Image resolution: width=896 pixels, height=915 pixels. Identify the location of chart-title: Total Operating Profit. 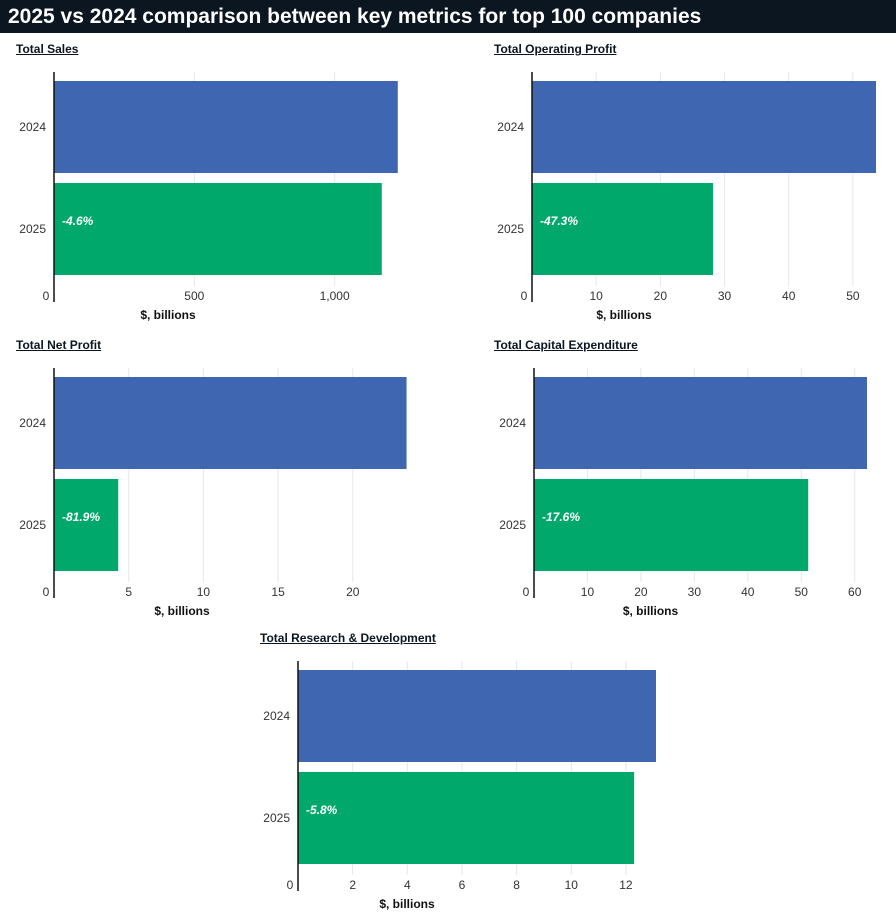
(555, 49).